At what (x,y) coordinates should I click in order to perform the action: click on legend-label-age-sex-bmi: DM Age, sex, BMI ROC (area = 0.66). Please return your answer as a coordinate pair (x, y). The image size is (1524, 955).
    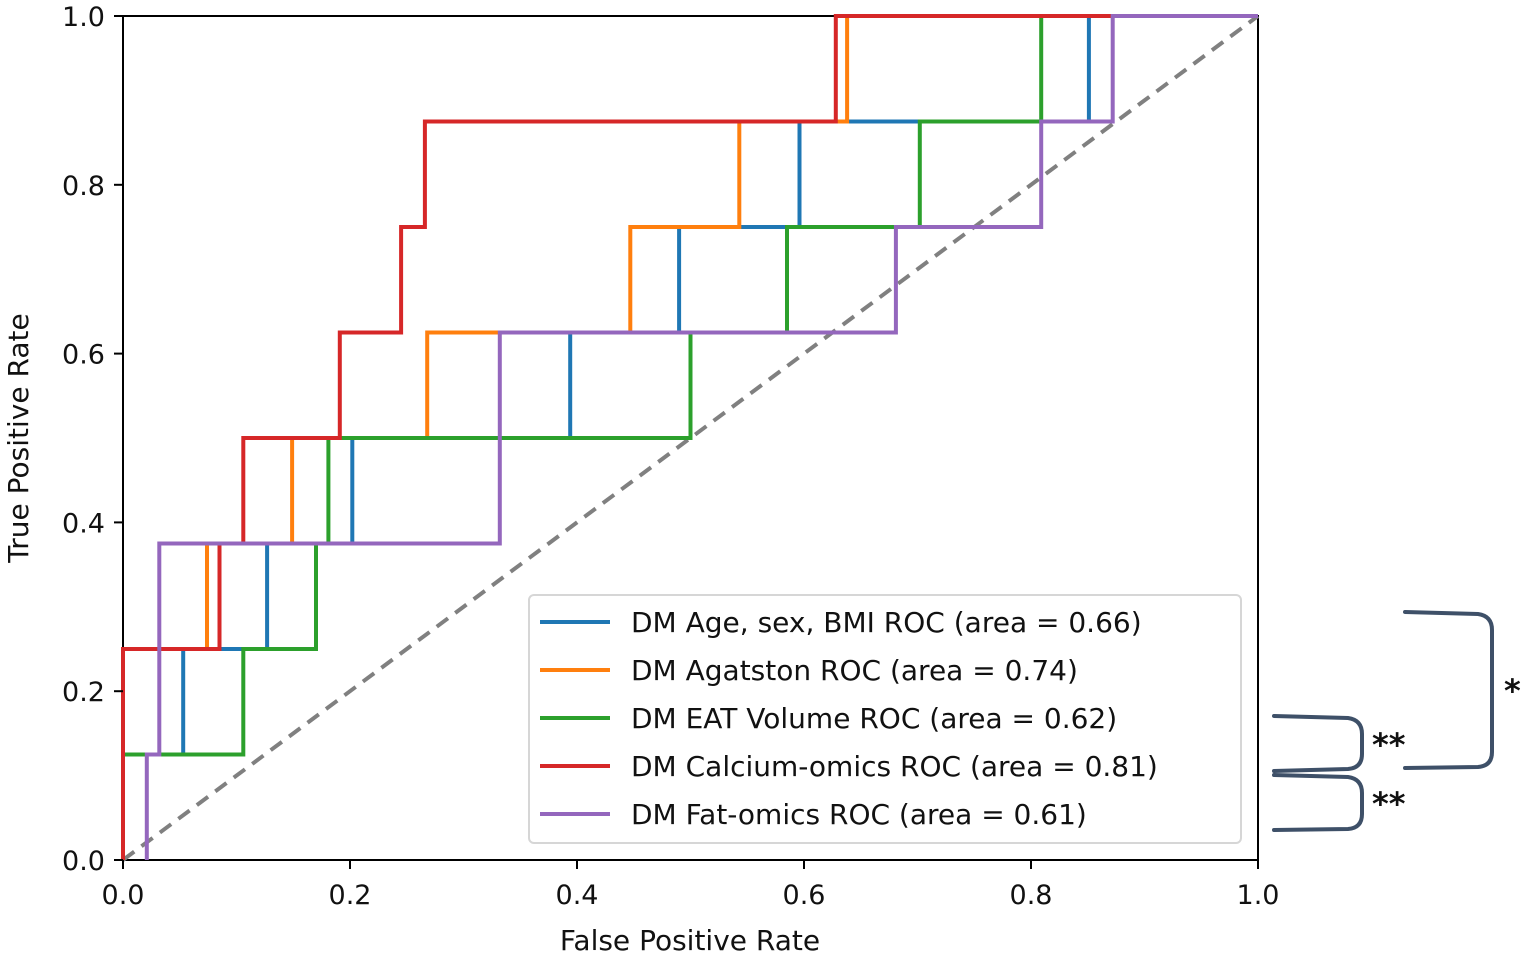
    Looking at the image, I should click on (886, 622).